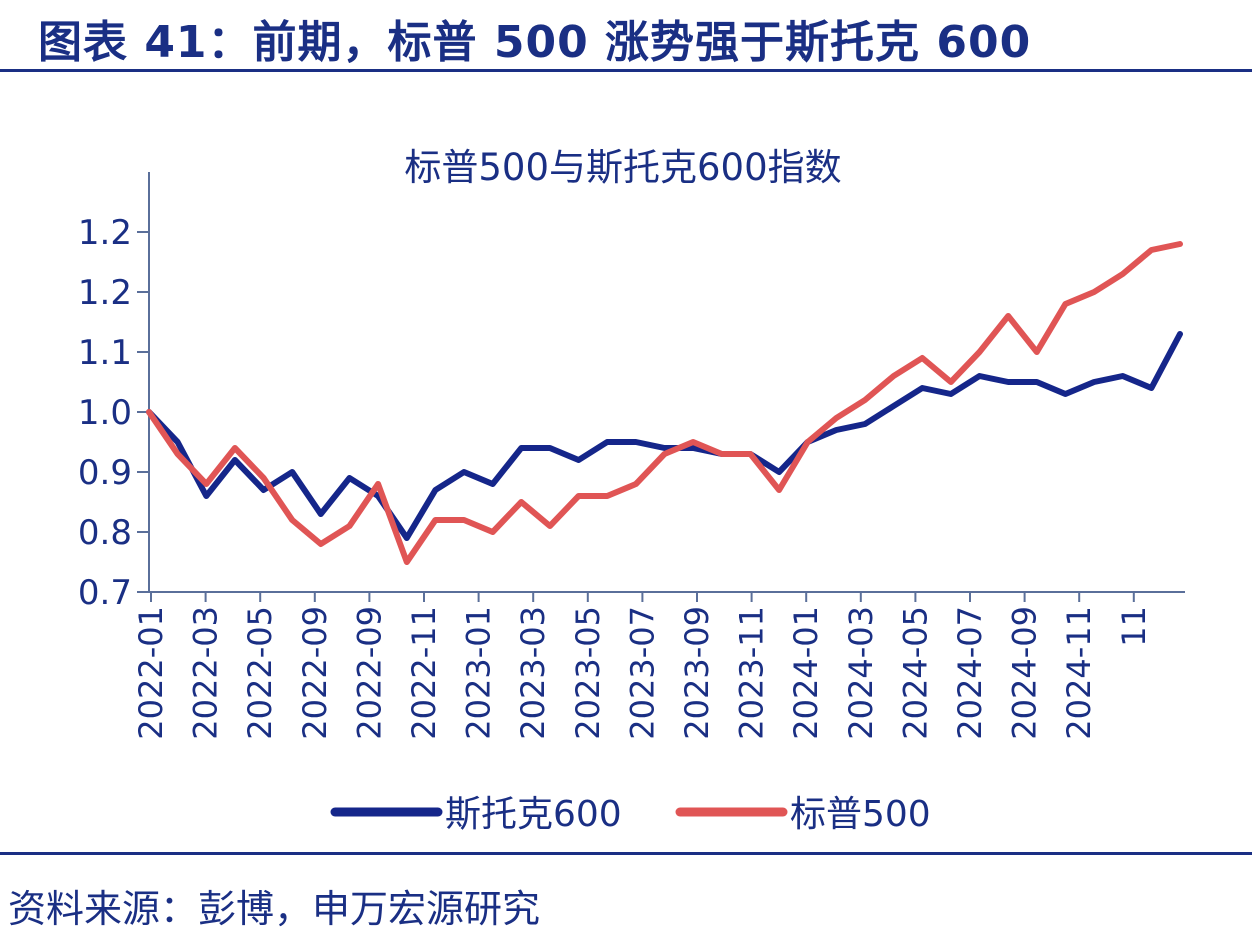 This screenshot has width=1252, height=936. What do you see at coordinates (1025, 673) in the screenshot?
I see `x-tick-label: 2024-09` at bounding box center [1025, 673].